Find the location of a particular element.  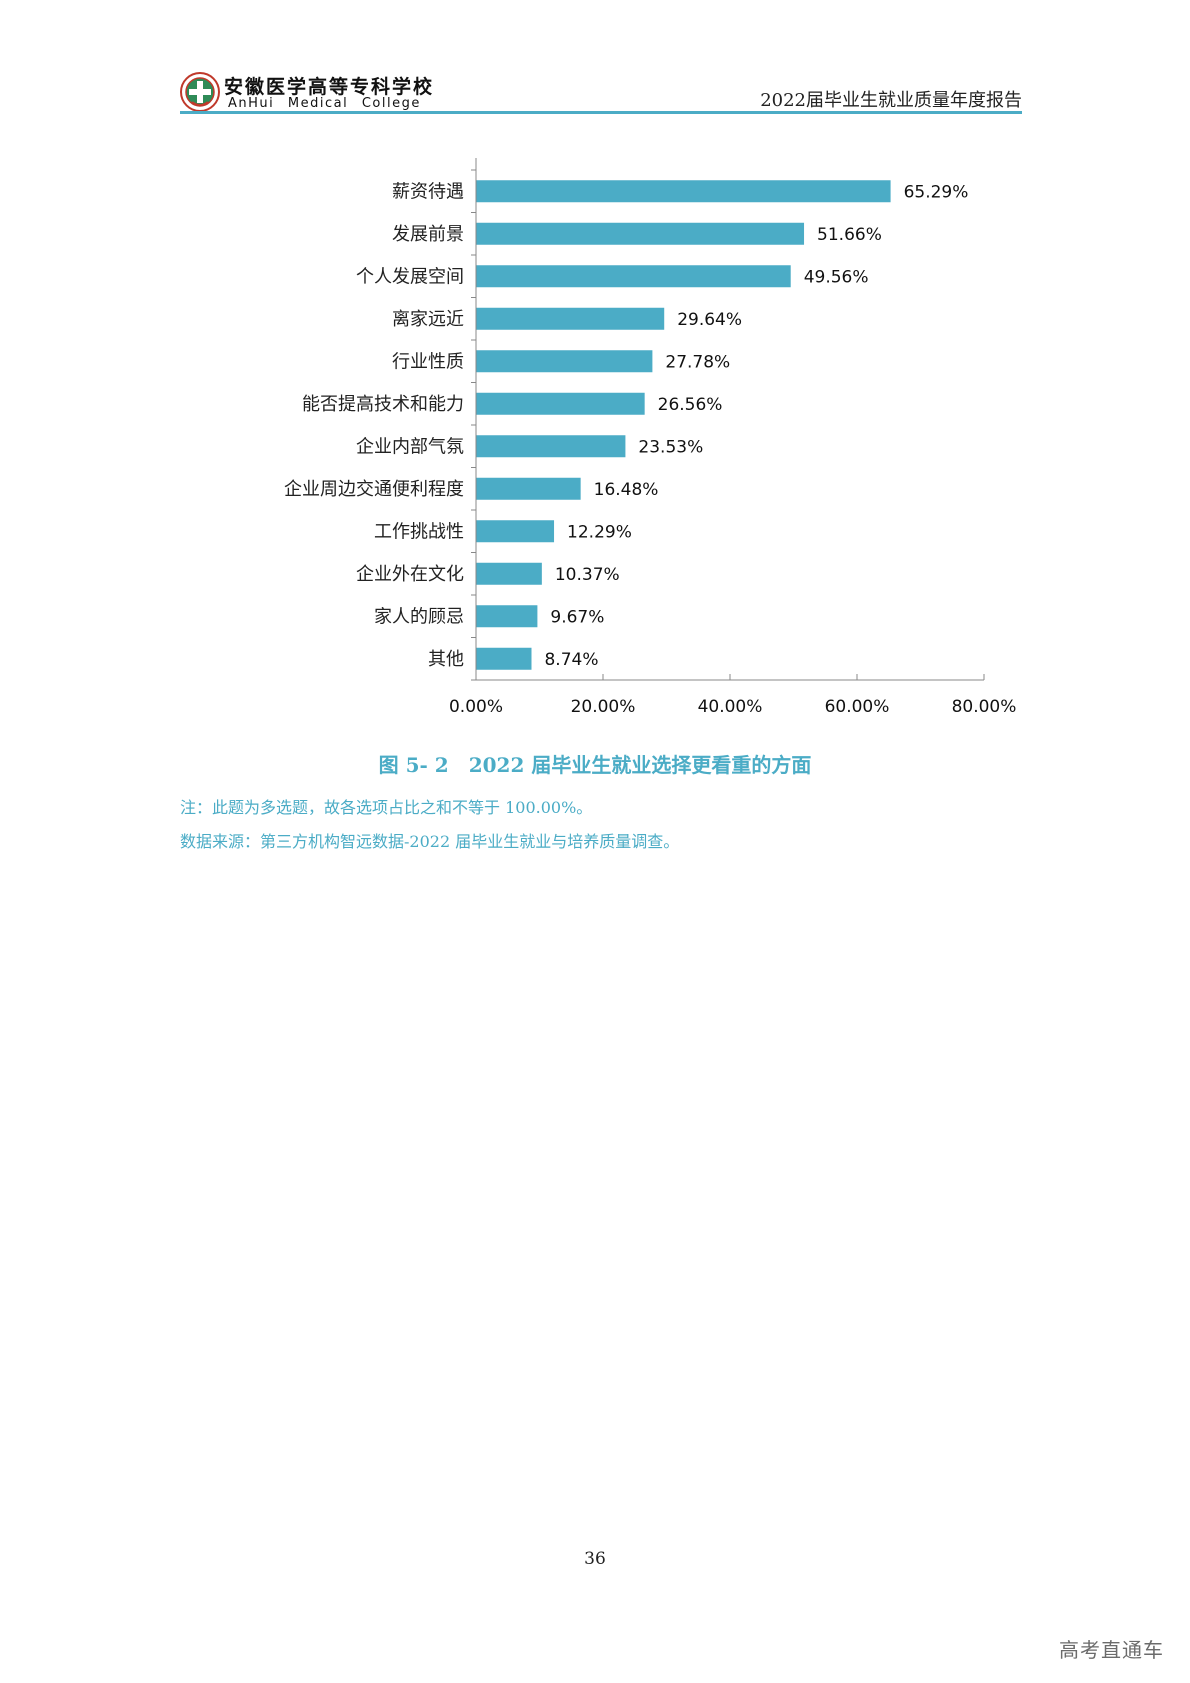

school-name-en: AnHui Medical College is located at coordinates (324, 103).